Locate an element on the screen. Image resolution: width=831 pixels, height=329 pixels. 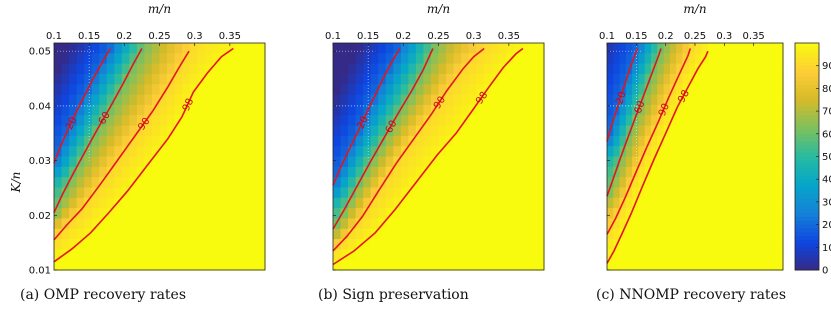
x-tick-label: 0.35 is located at coordinates (230, 36).